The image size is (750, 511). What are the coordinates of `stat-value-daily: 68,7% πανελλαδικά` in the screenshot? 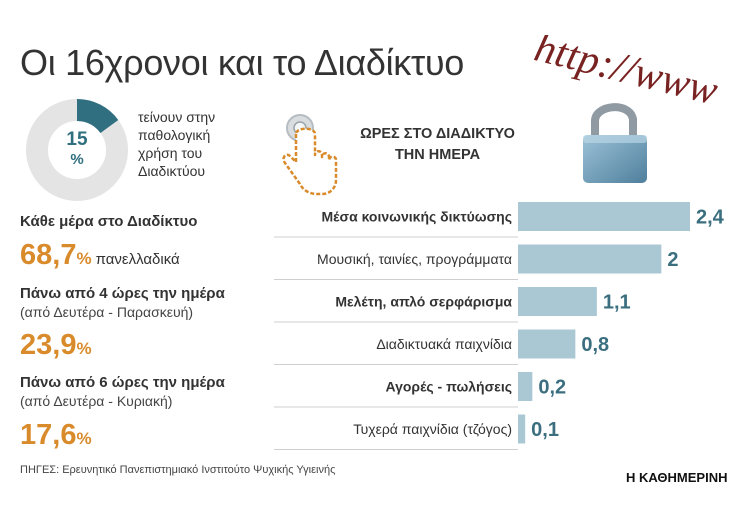 It's located at (100, 257).